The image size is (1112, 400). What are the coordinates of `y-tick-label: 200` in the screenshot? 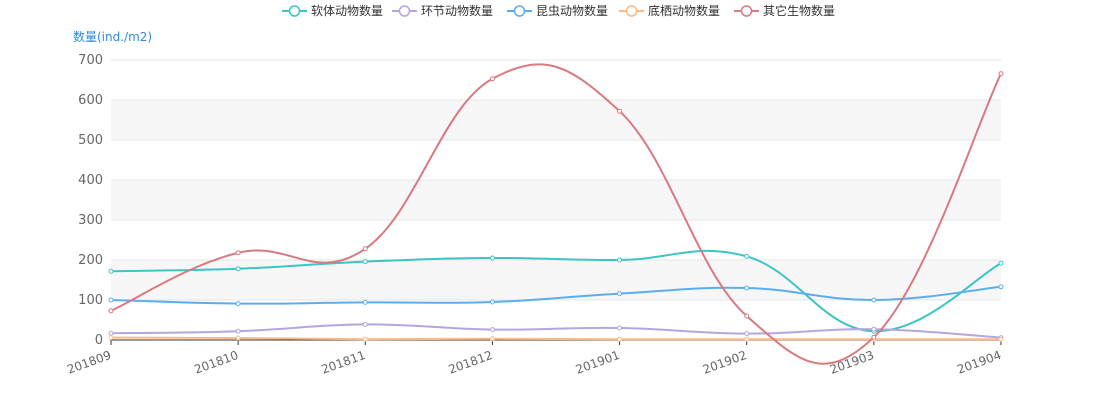 It's located at (90, 260).